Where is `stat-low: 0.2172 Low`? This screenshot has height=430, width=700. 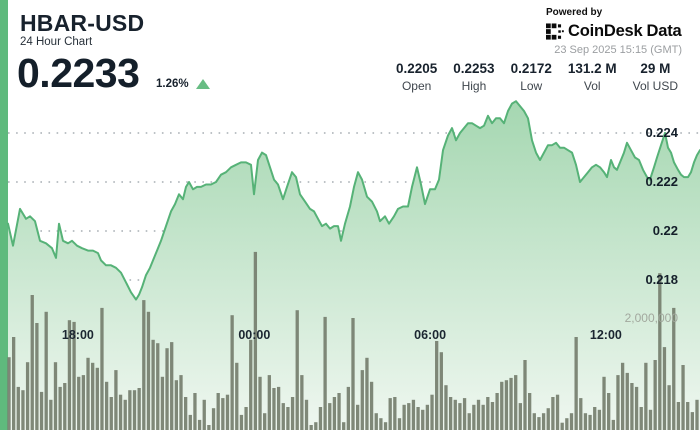
stat-low: 0.2172 Low is located at coordinates (531, 77).